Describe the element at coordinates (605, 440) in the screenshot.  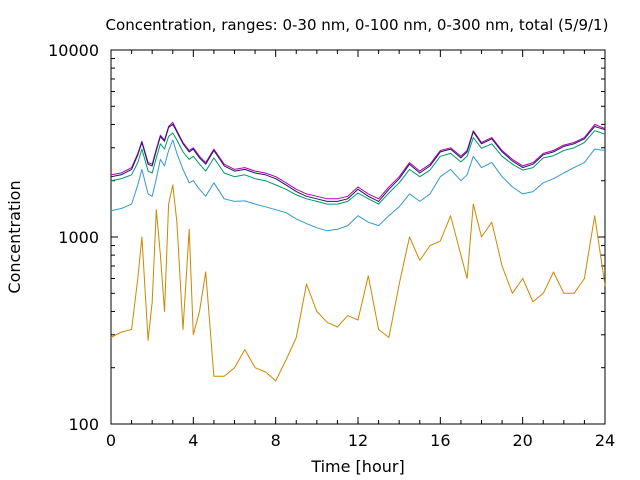
I see `x-tick-label: 24` at that location.